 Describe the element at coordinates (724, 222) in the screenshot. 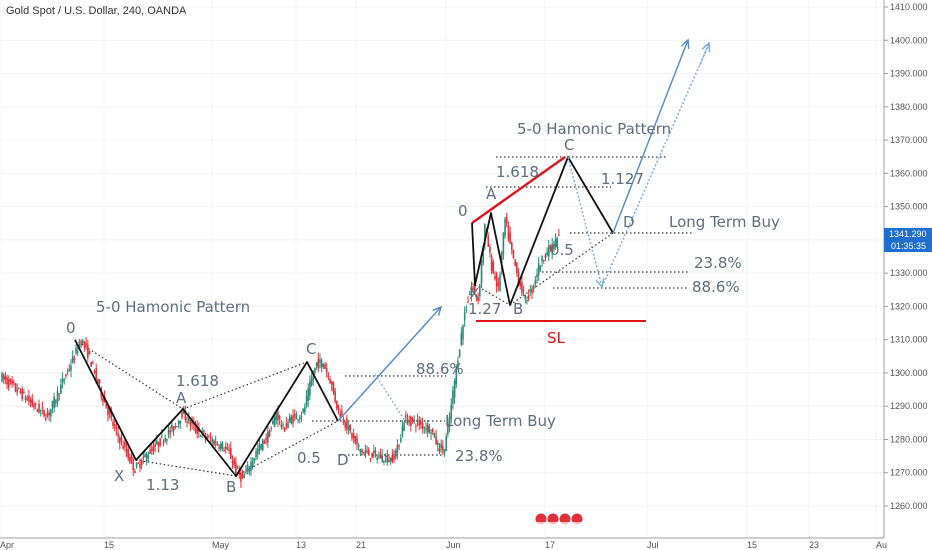

I see `long-term-buy-right: Long Term Buy` at that location.